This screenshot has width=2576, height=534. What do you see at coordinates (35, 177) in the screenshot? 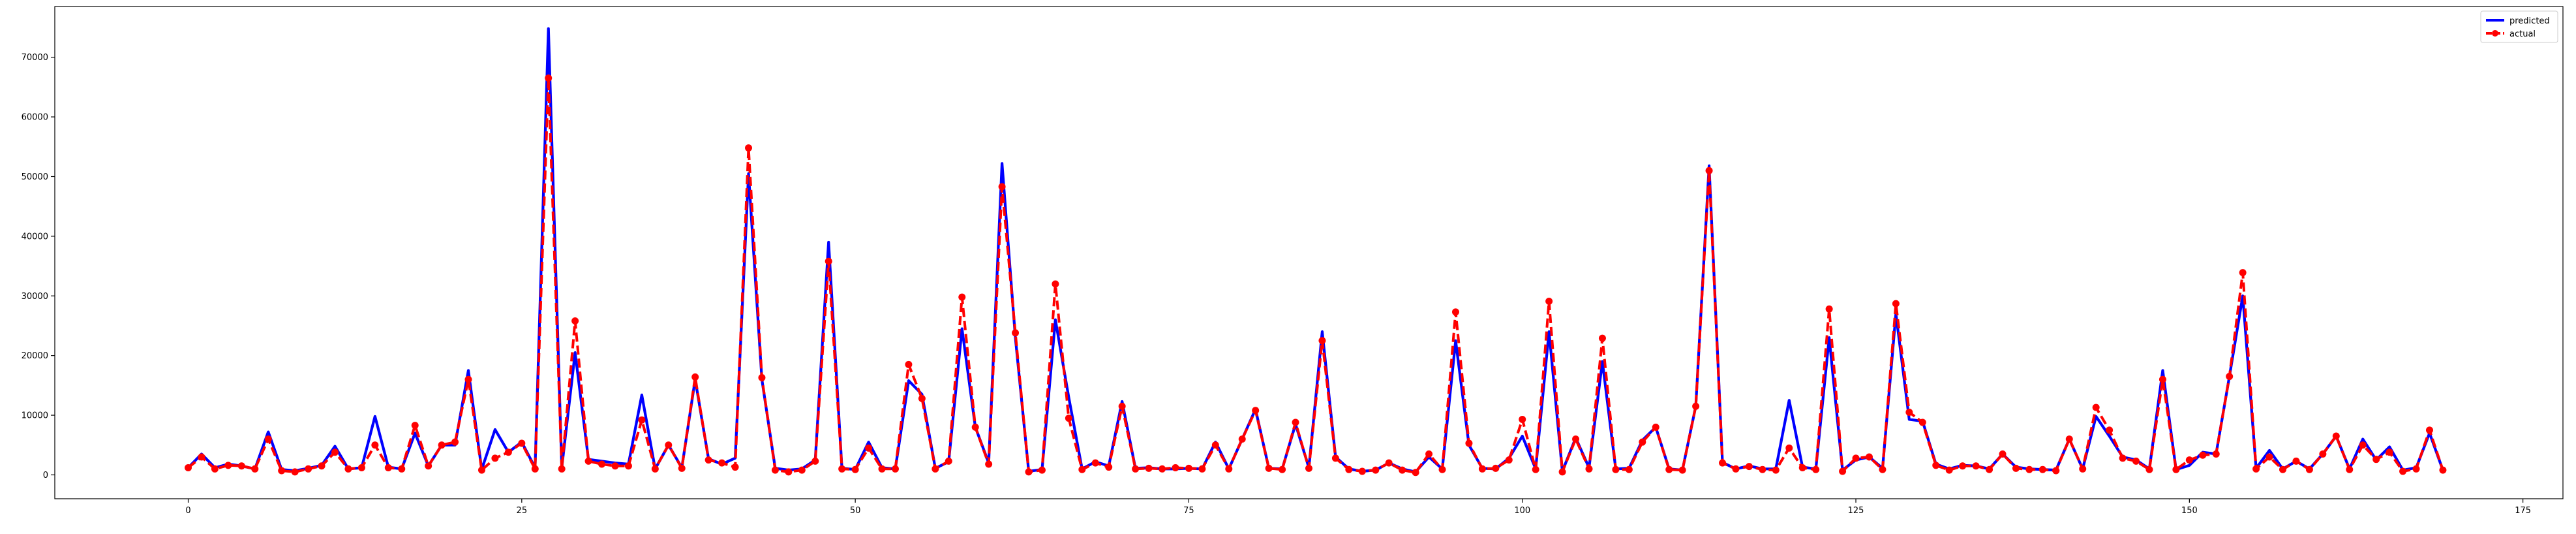
I see `y-tick-label: 50000` at bounding box center [35, 177].